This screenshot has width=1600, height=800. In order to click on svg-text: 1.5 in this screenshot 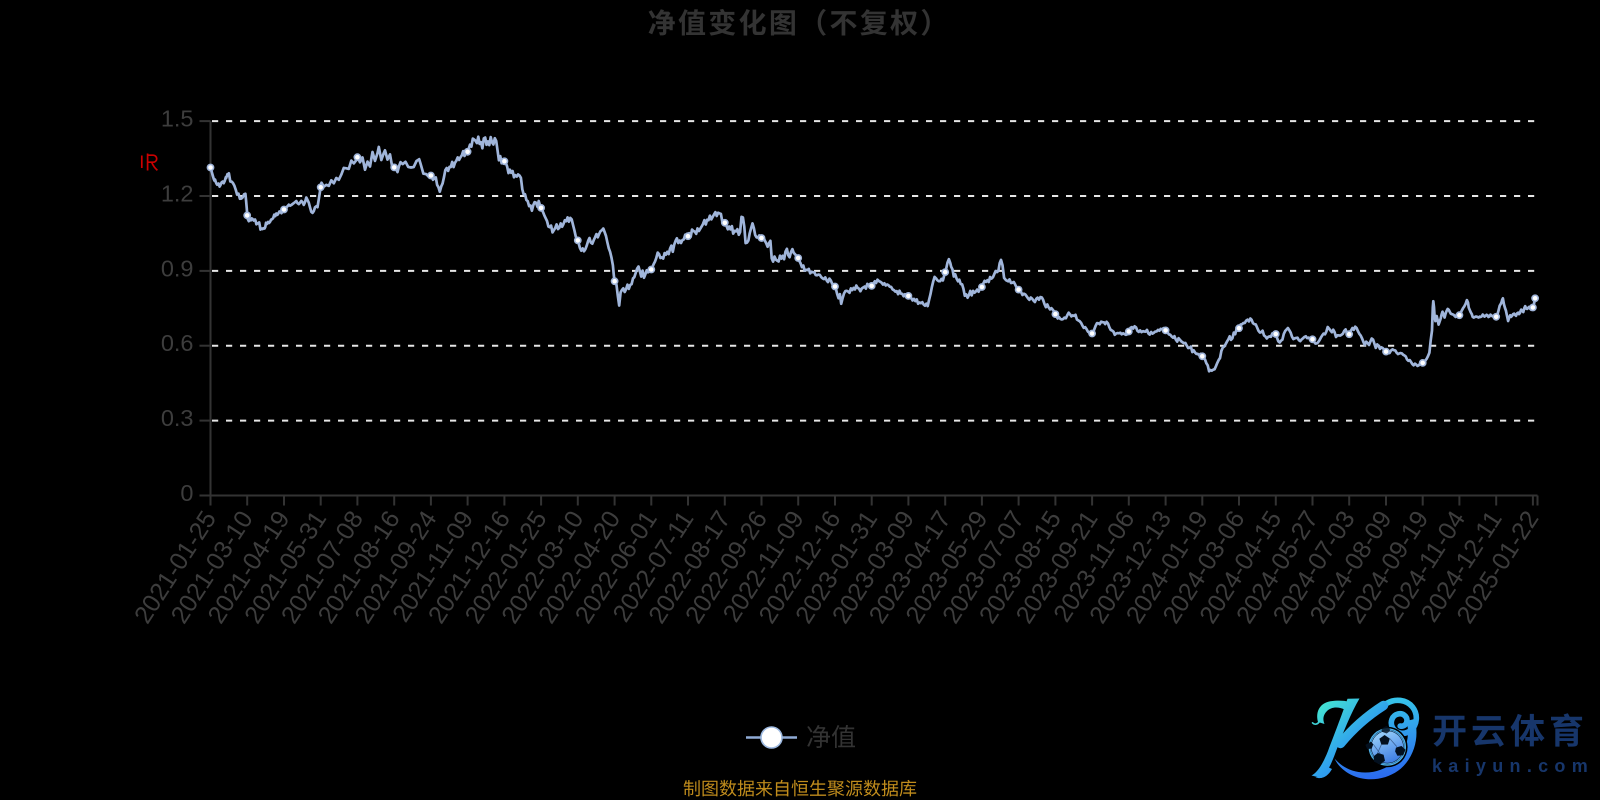, I will do `click(177, 119)`.